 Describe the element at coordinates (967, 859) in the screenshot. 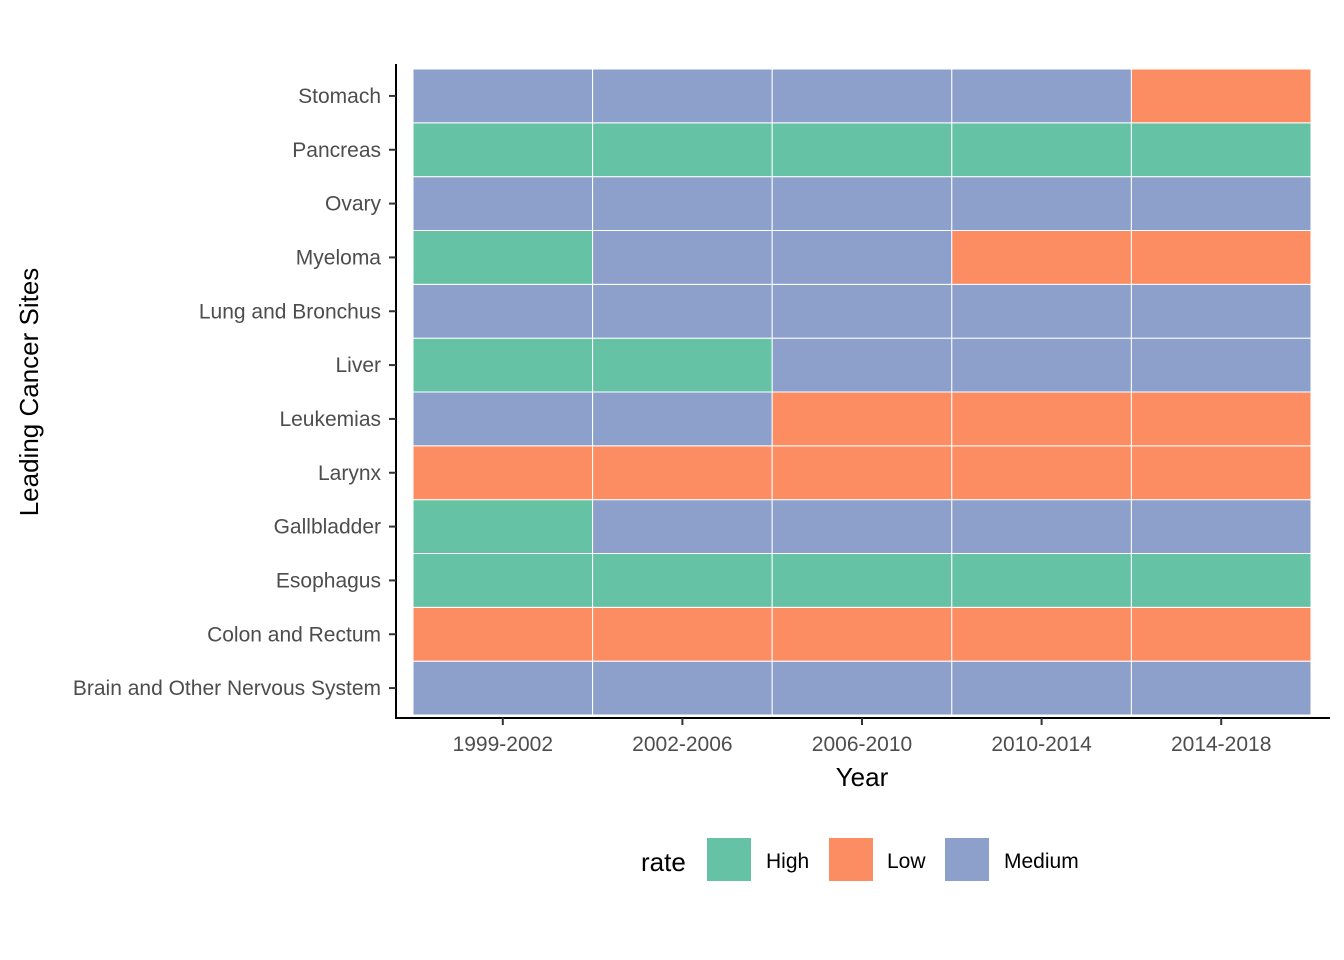

I see `legend-key-medium` at that location.